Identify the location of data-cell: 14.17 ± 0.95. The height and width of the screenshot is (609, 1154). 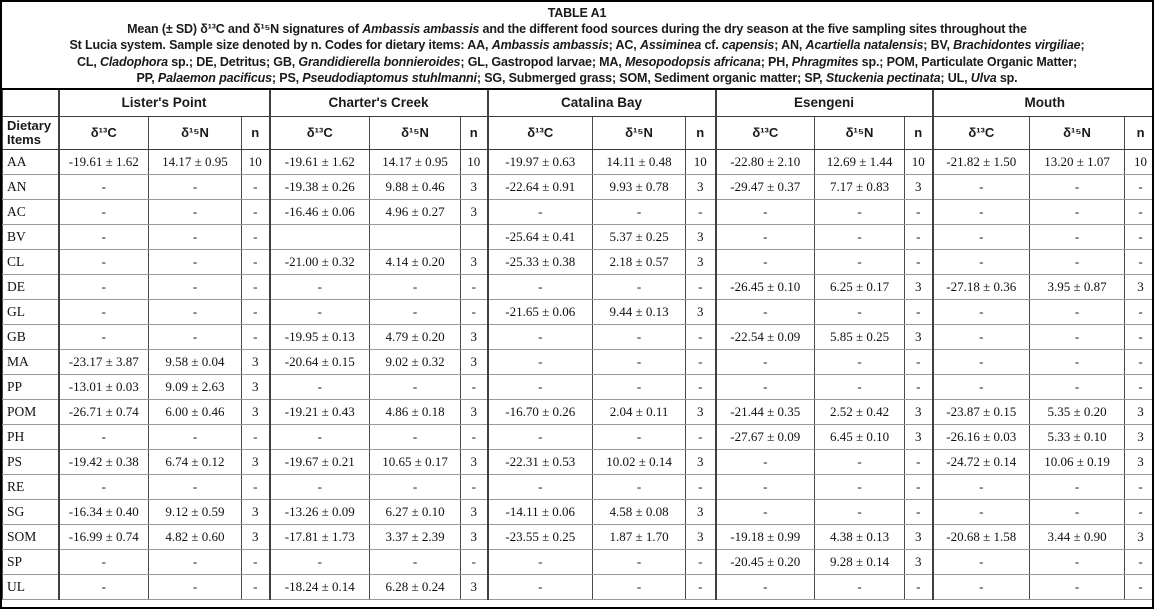
(195, 161).